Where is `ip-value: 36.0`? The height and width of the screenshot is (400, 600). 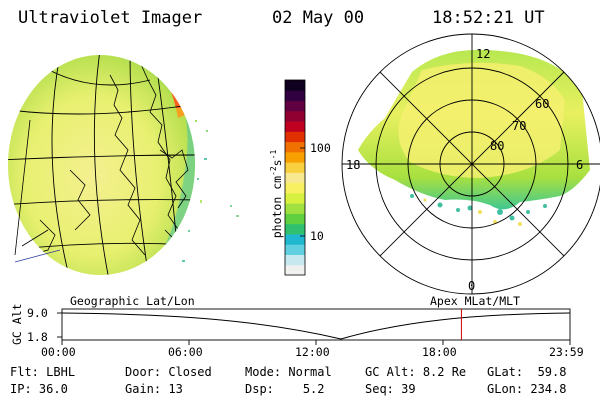
ip-value: 36.0 is located at coordinates (53, 389).